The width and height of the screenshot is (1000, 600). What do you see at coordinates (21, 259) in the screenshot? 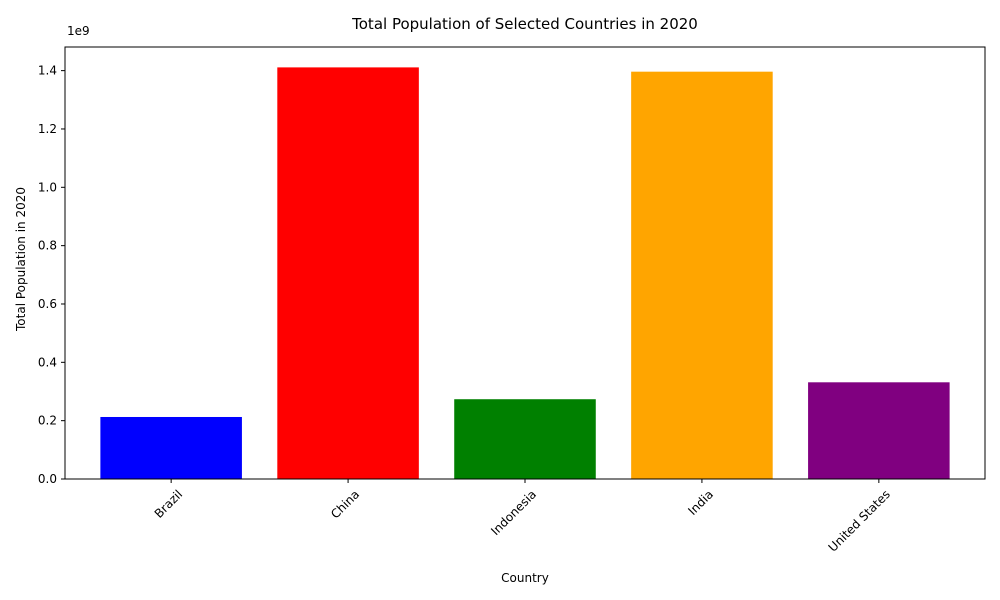
I see `y-axis-label: Total Population in 2020` at bounding box center [21, 259].